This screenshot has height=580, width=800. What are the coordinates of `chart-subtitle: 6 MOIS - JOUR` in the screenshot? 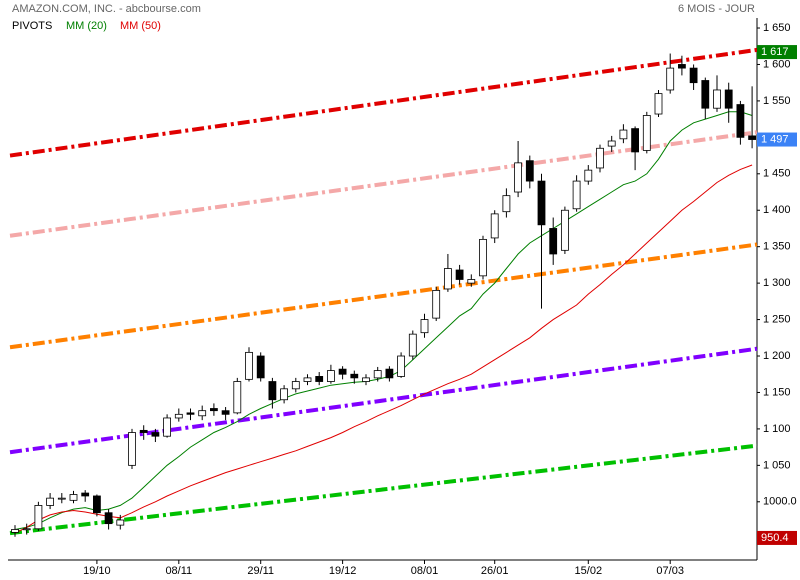 It's located at (716, 9).